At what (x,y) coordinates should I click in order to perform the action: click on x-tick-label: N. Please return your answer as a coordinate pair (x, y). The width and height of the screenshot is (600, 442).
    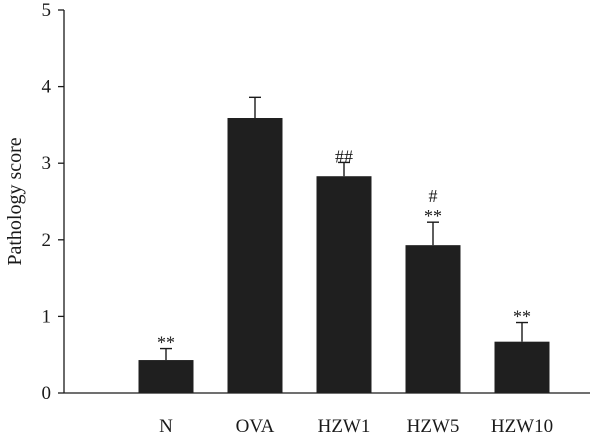
    Looking at the image, I should click on (166, 426).